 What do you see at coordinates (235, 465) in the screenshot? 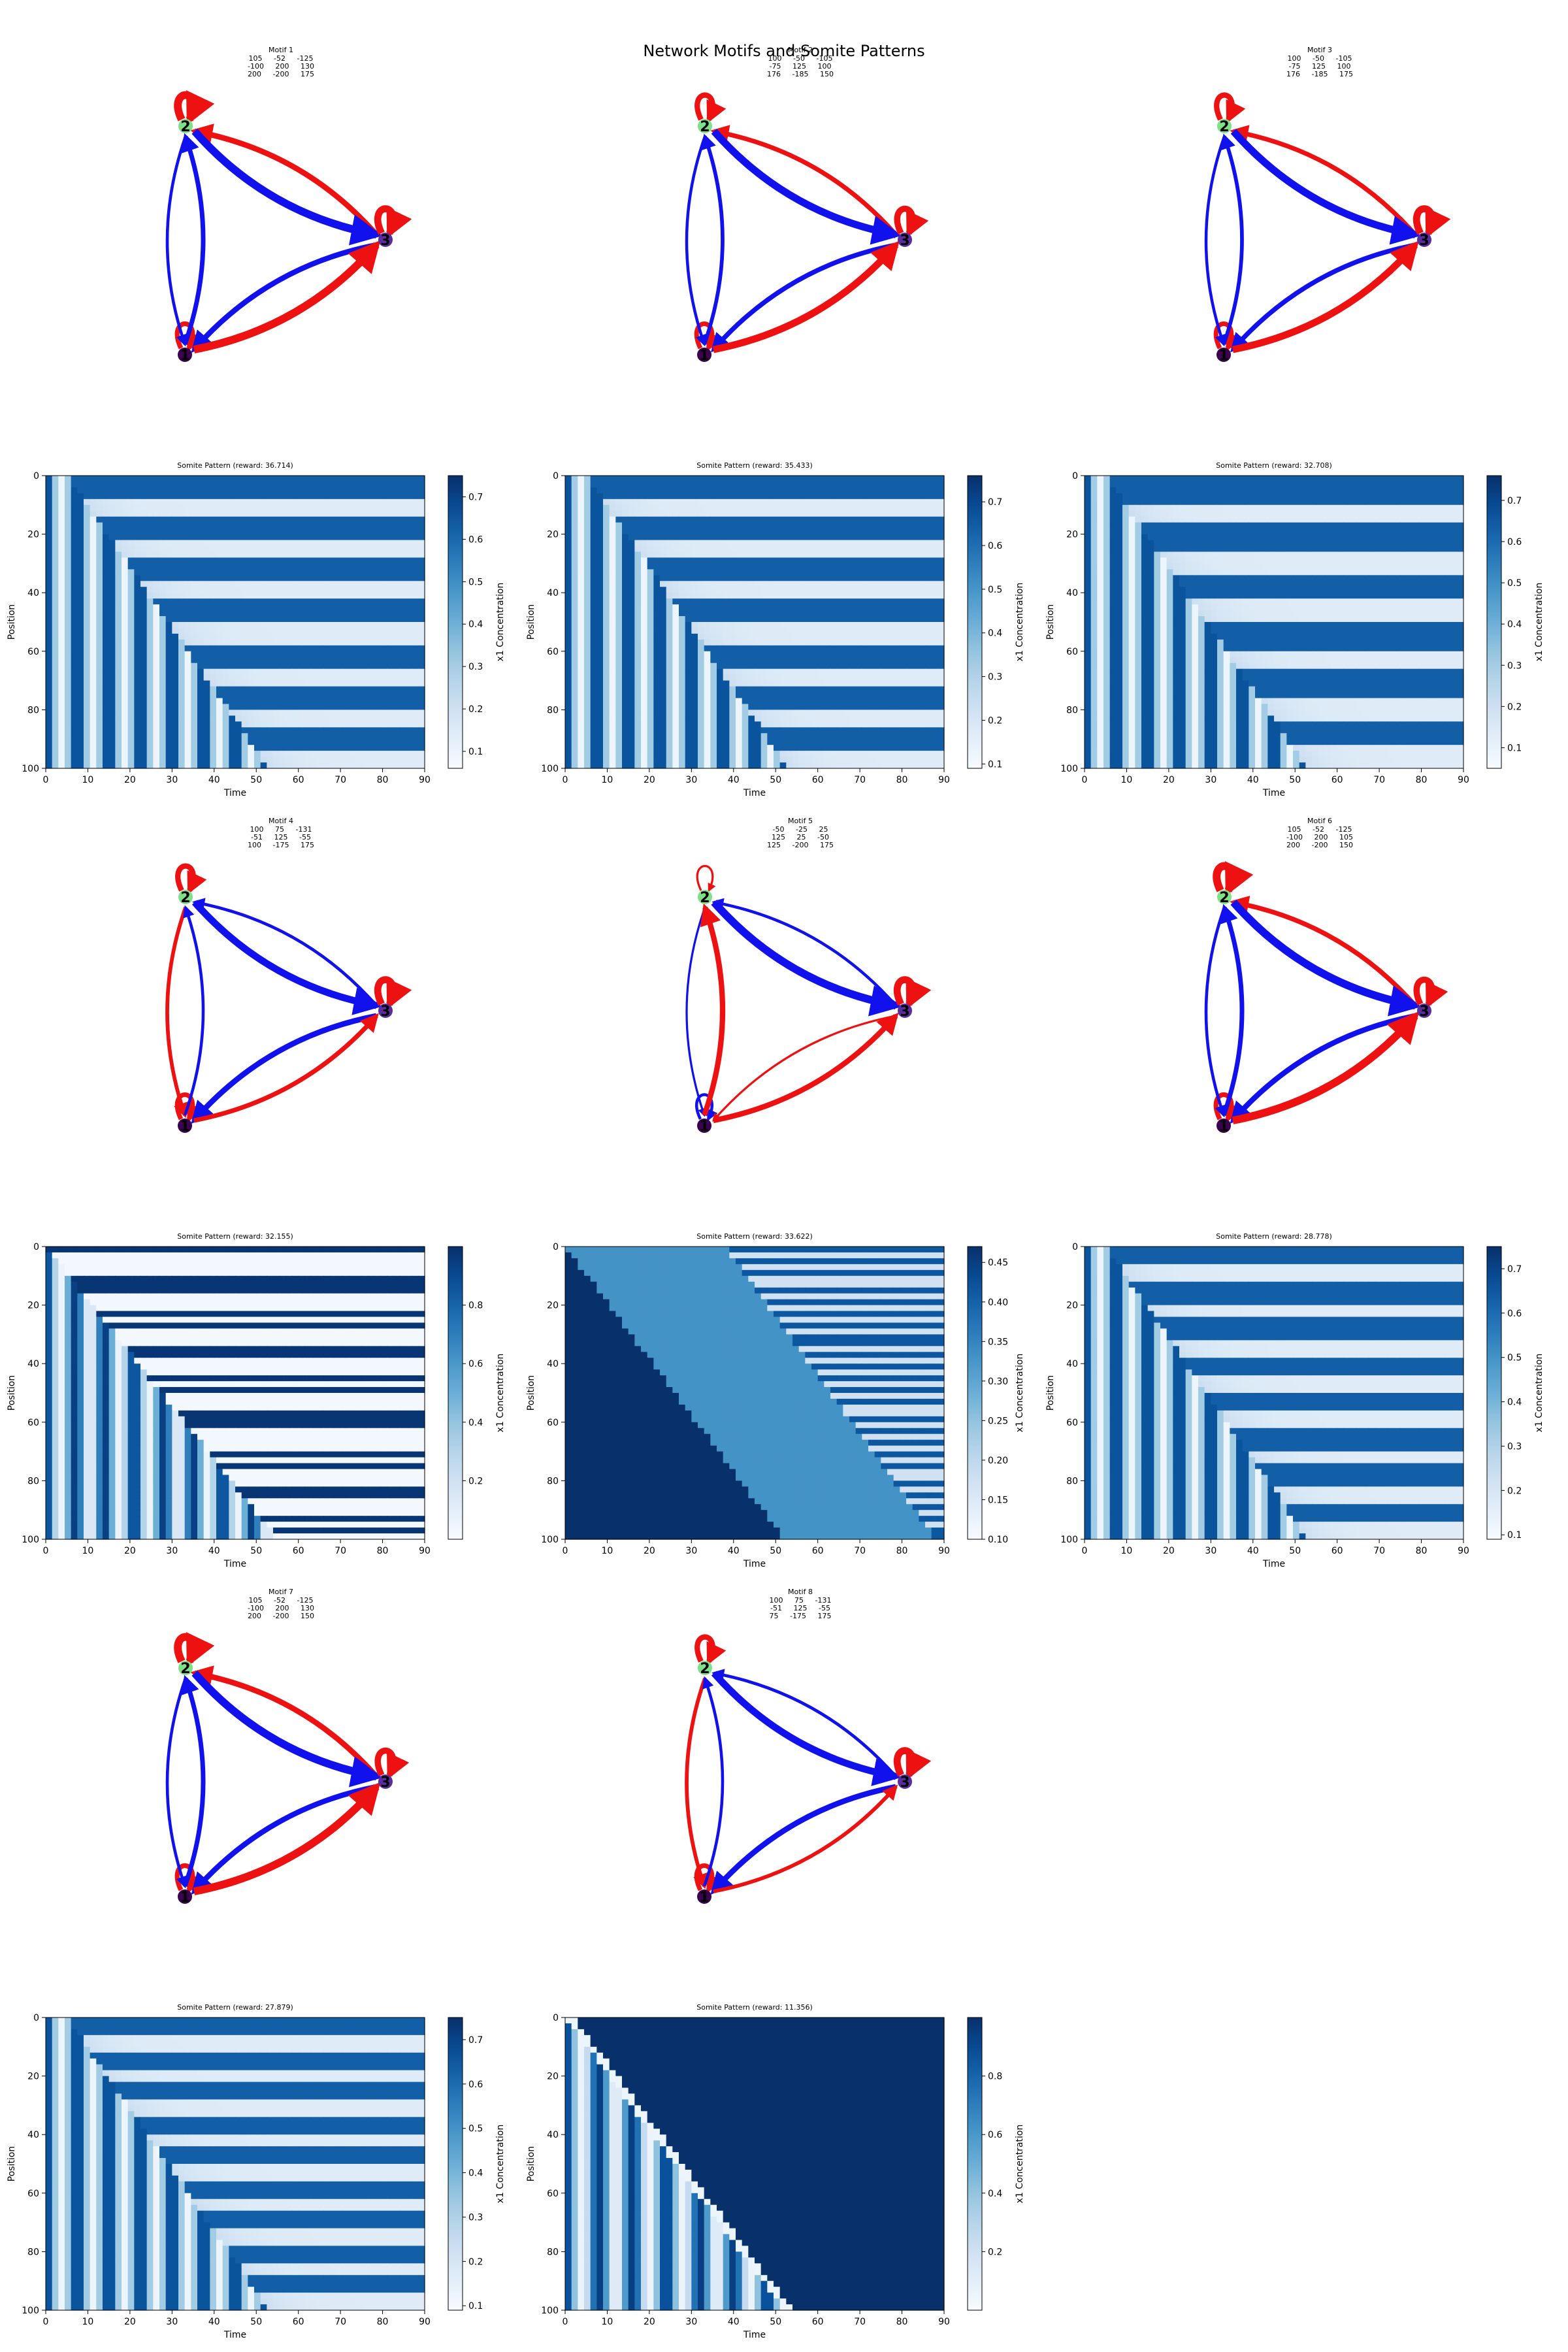
I see `heatmap-title: Somite Pattern (reward: 36.714)` at bounding box center [235, 465].